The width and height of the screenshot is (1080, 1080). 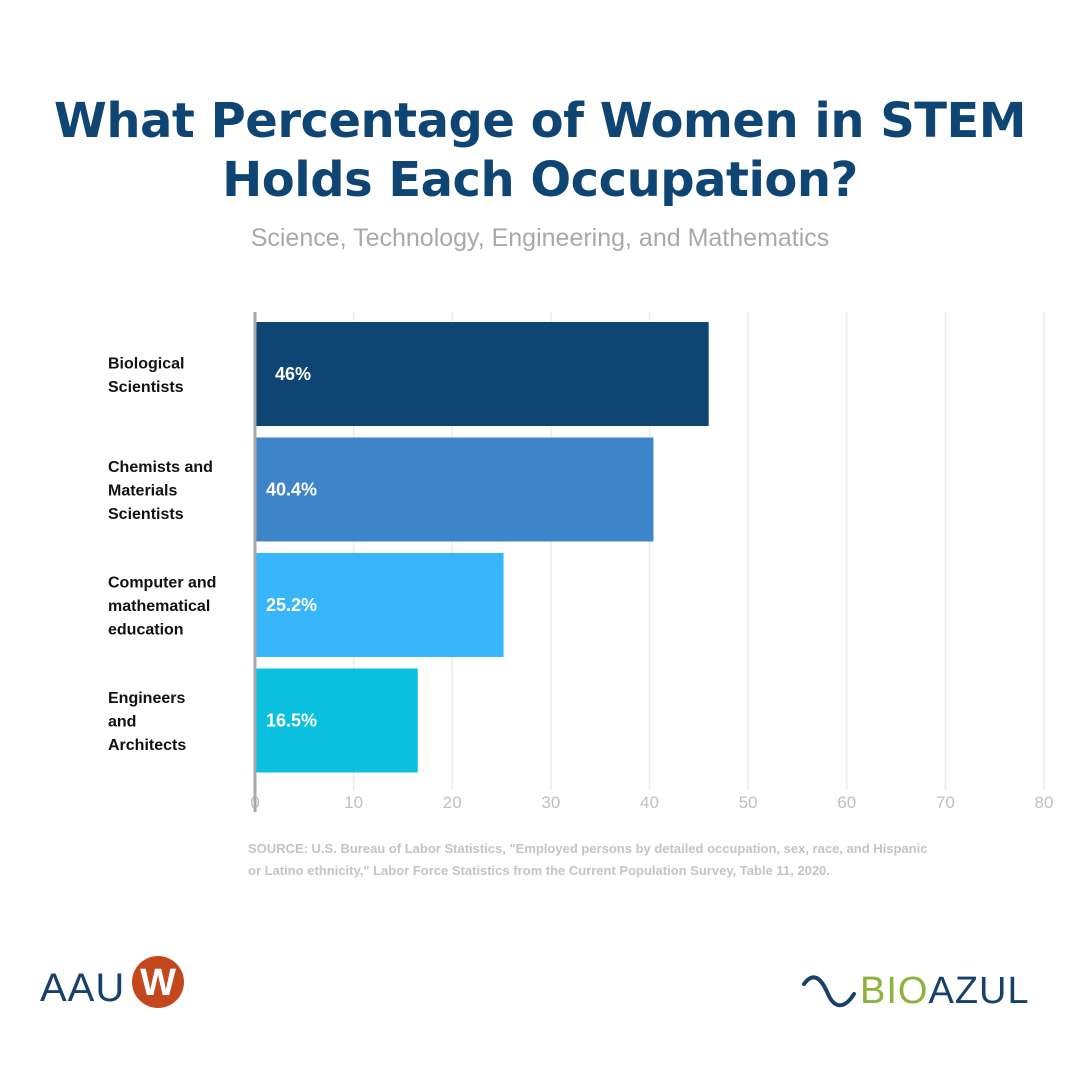 What do you see at coordinates (147, 722) in the screenshot?
I see `category-label: Engineers and Architects` at bounding box center [147, 722].